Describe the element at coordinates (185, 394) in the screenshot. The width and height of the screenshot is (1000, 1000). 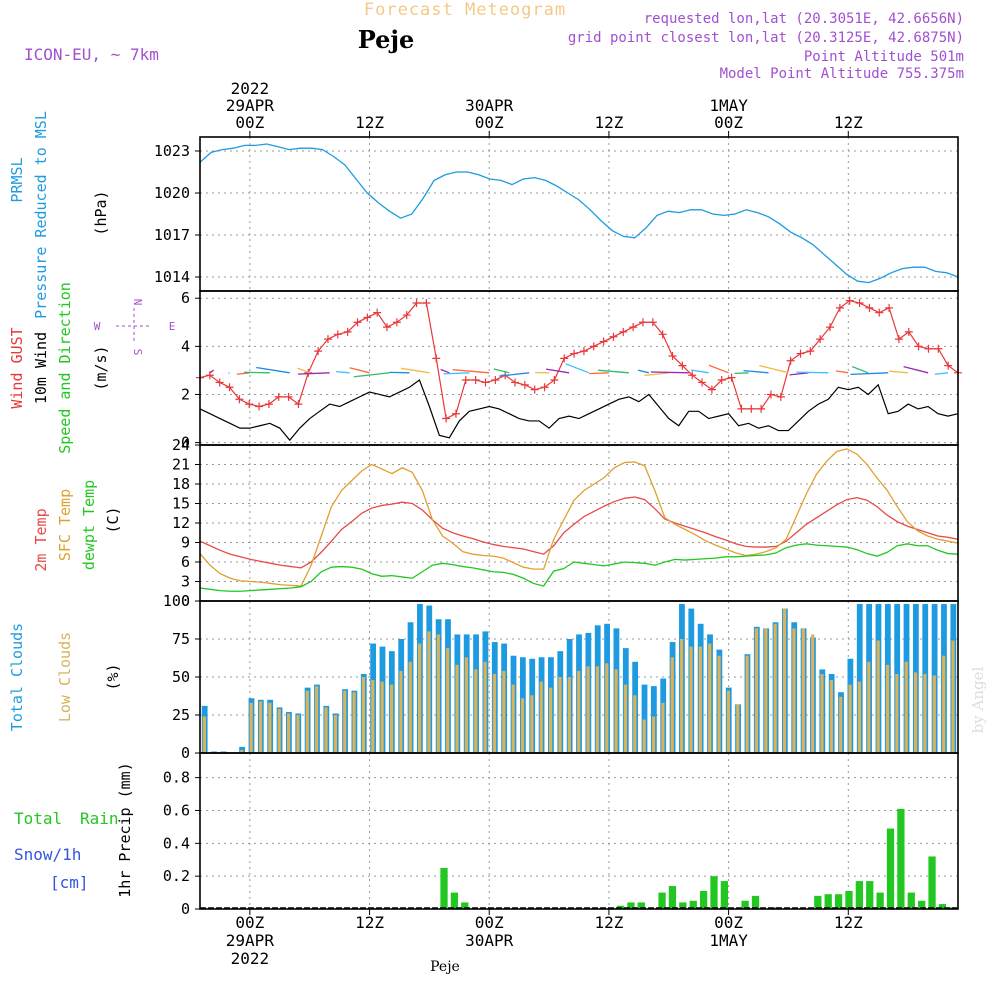
I see `y-tick-label: 2` at that location.